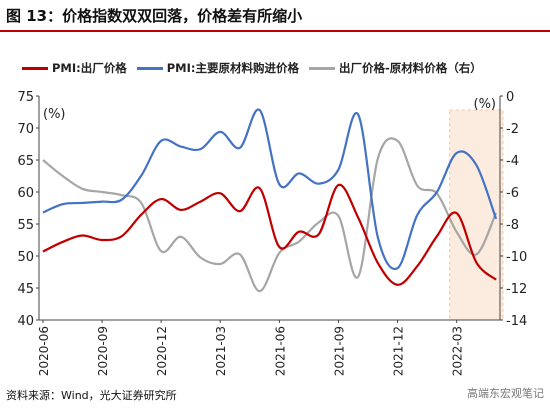  I want to click on legend: PMI:出厂价格 PMI:主要原材料购进价格 出厂价格-原材料价格（右）, so click(257, 68).